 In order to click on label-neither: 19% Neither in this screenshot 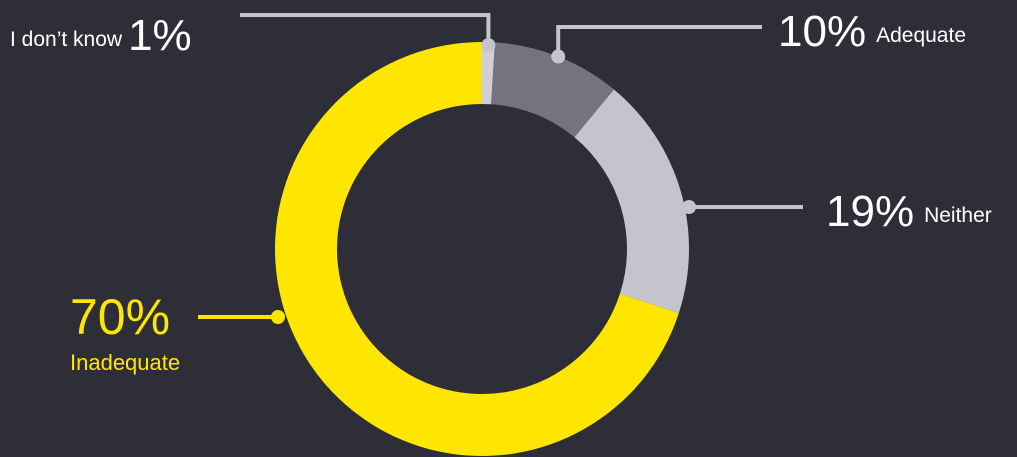, I will do `click(909, 212)`.